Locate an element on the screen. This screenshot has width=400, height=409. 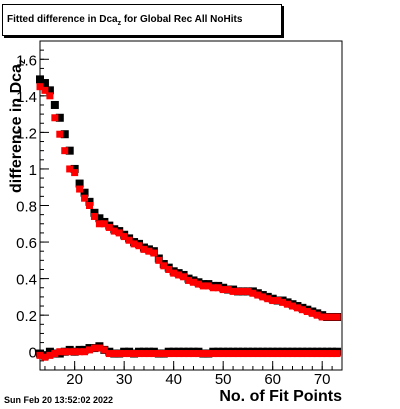
x-tick-label: 30 is located at coordinates (124, 379).